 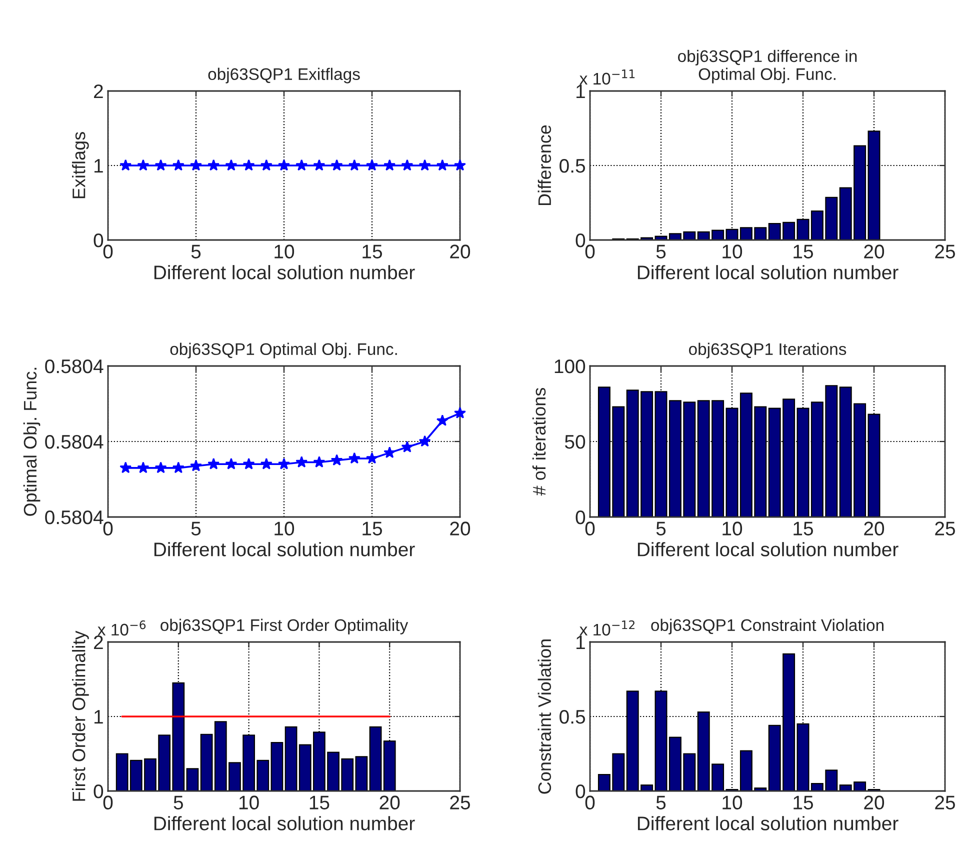 What do you see at coordinates (607, 628) in the screenshot?
I see `text: x 10$^{−12}$` at bounding box center [607, 628].